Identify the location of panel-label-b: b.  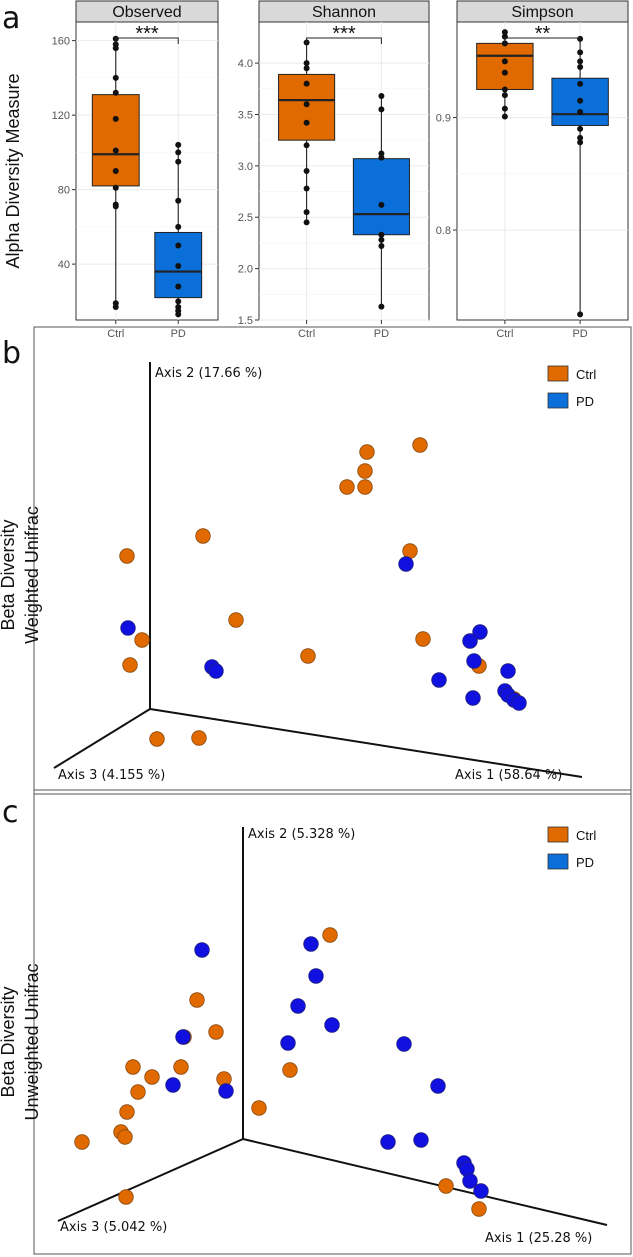
(11, 353).